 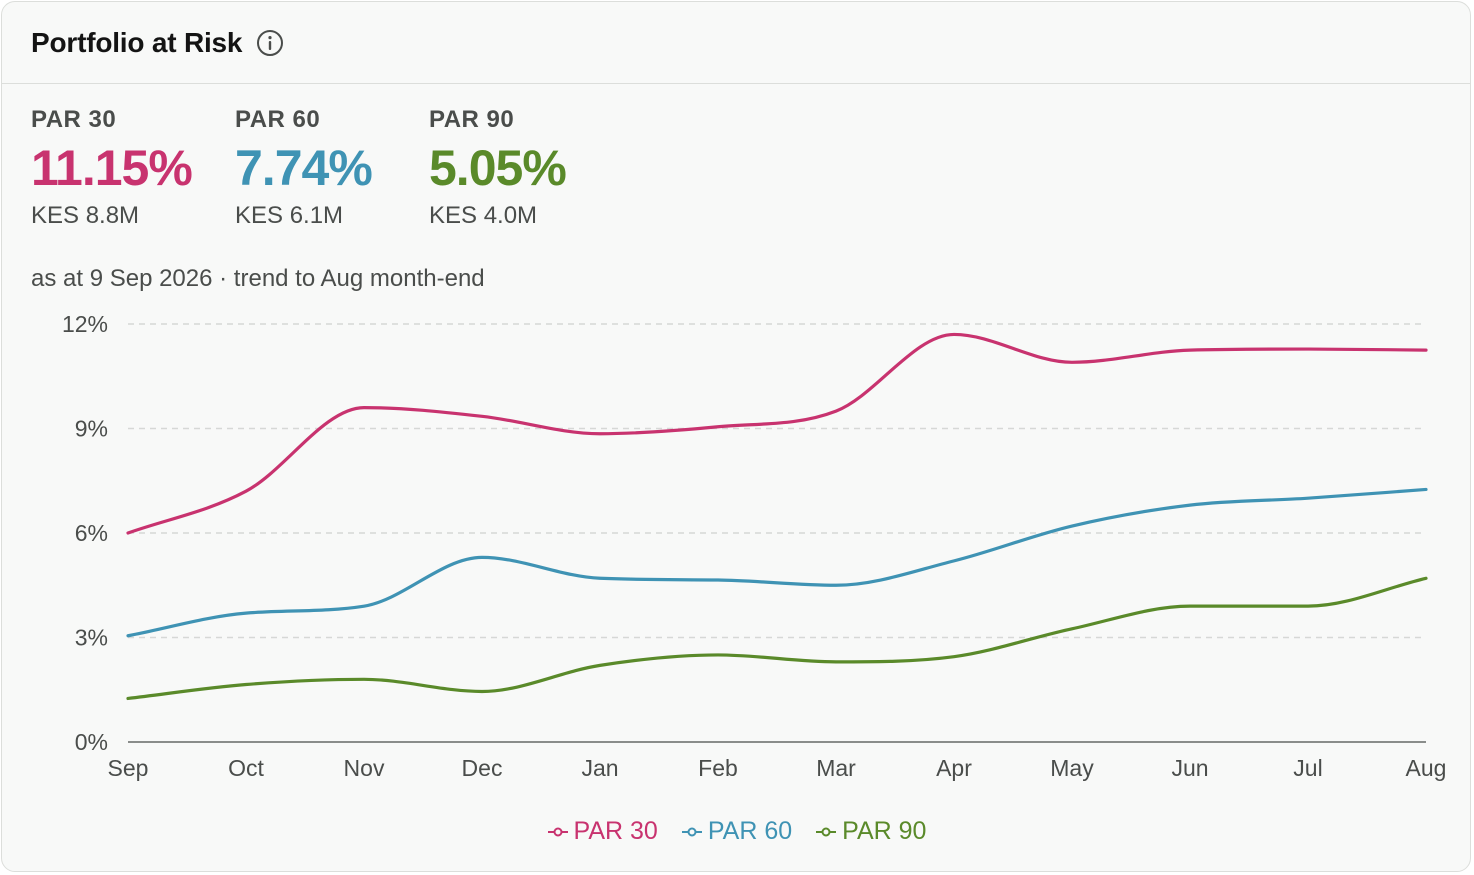 What do you see at coordinates (304, 168) in the screenshot?
I see `kpi-value: 7.74%` at bounding box center [304, 168].